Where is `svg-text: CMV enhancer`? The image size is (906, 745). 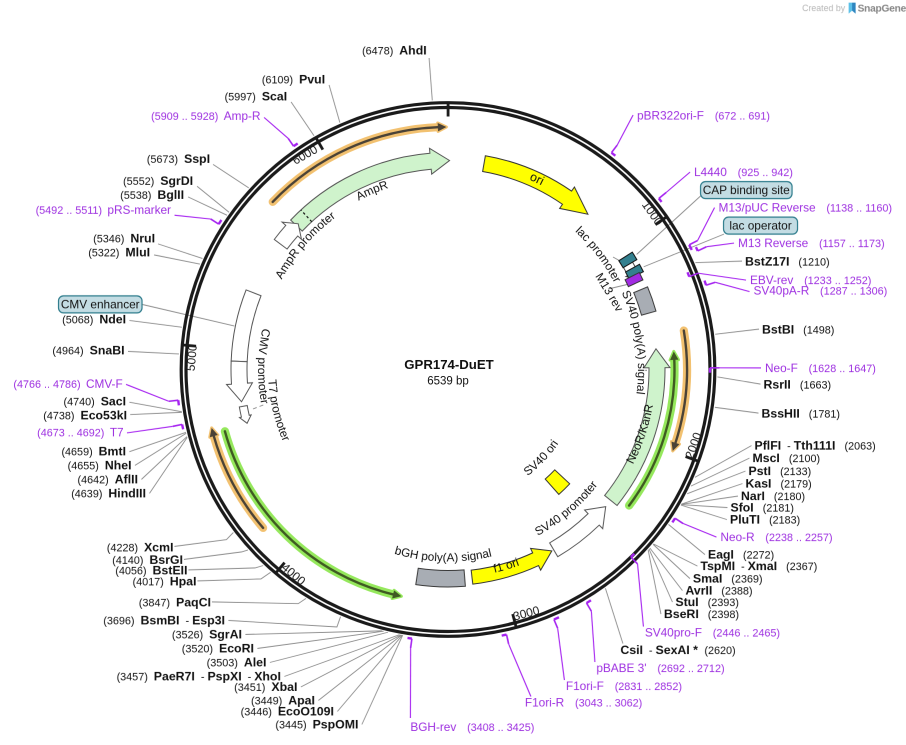 svg-text: CMV enhancer is located at coordinates (100, 304).